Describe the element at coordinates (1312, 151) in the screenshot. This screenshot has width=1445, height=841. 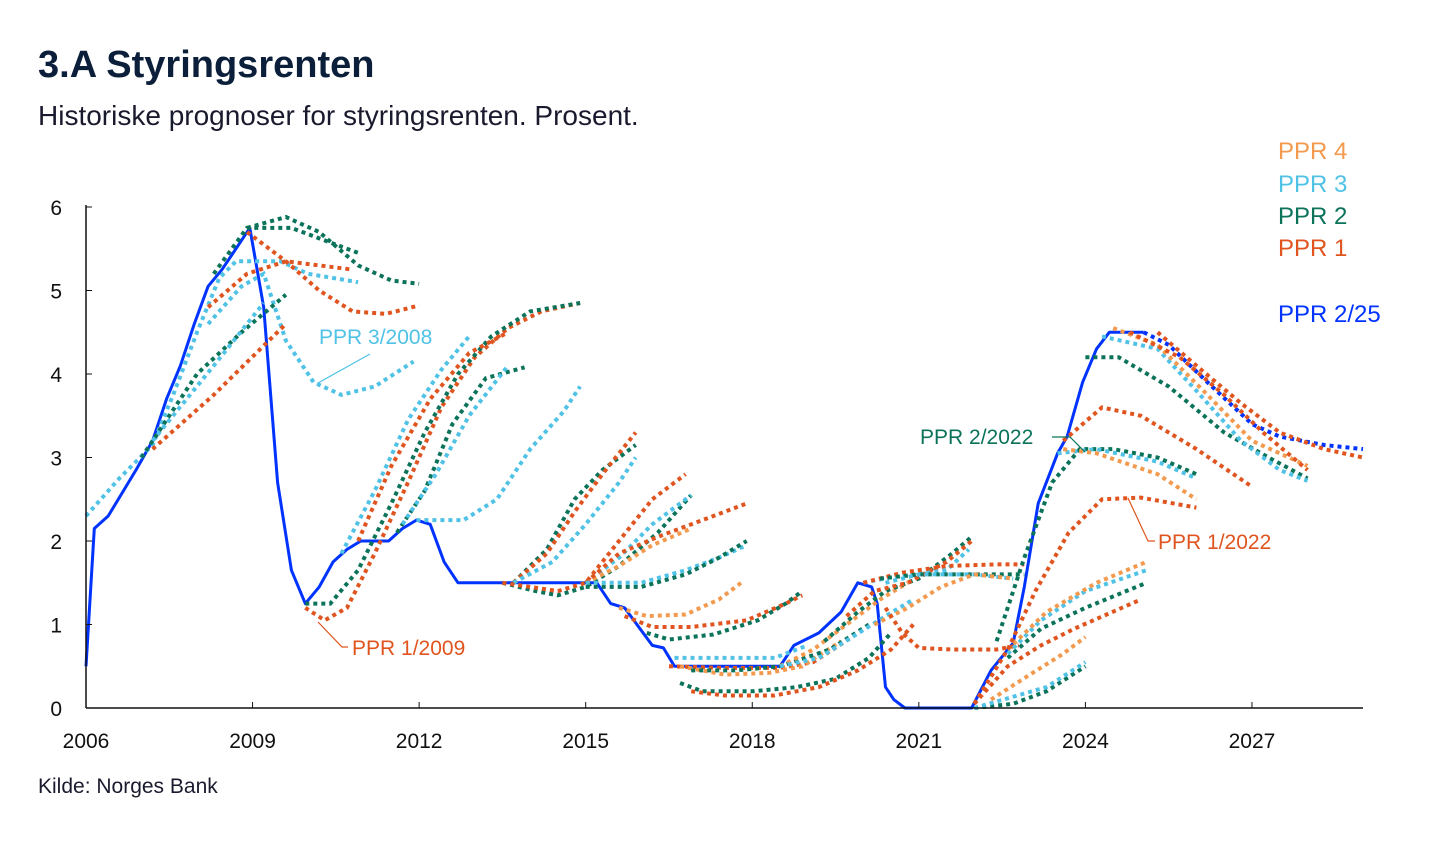
I see `legend-ppr4: PPR 4` at that location.